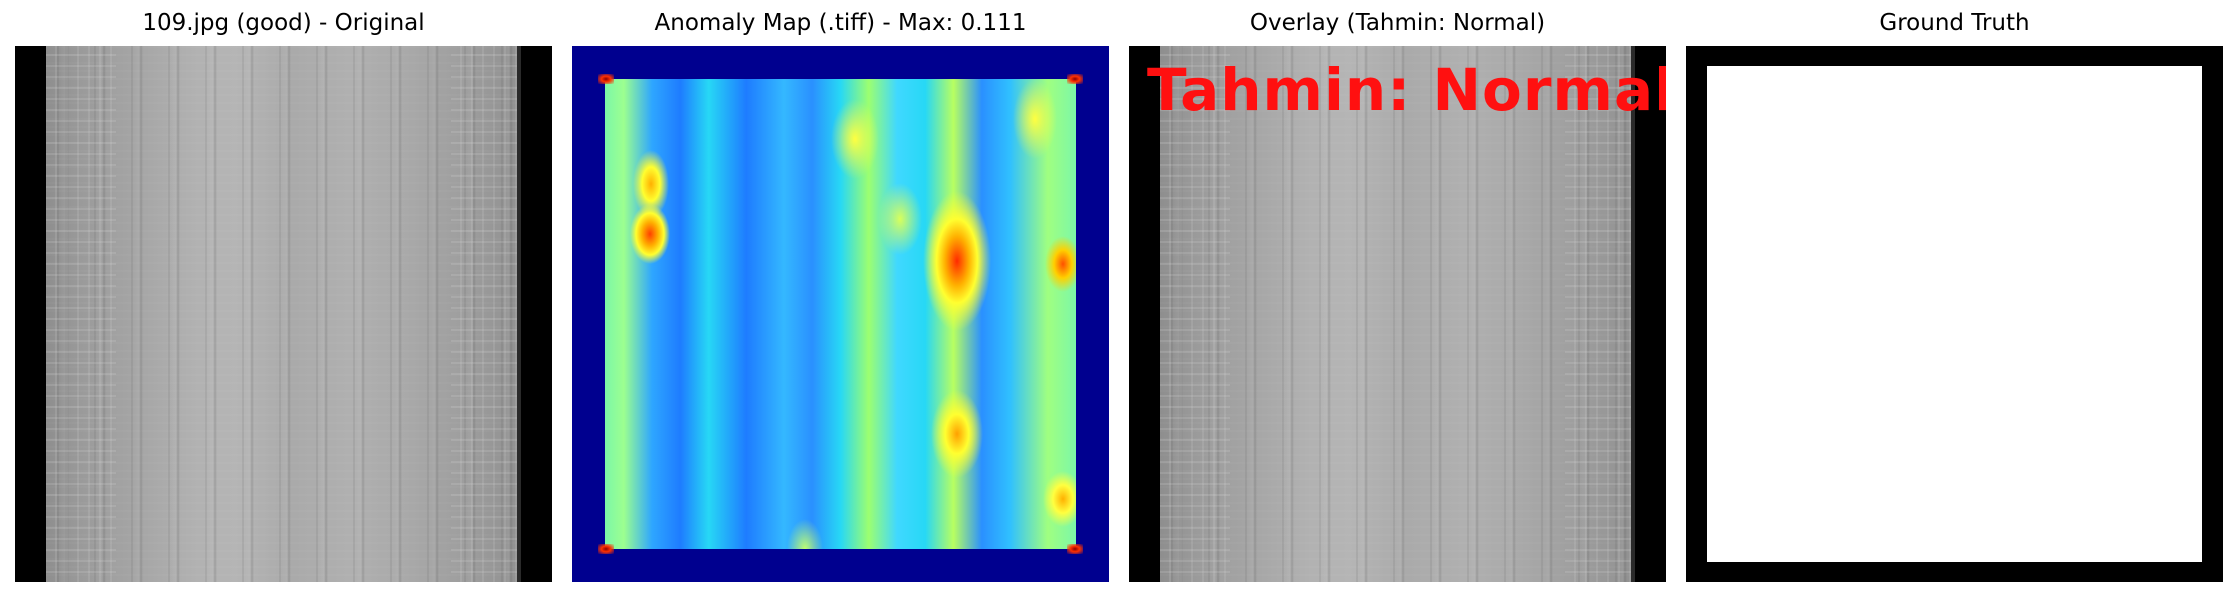 The image size is (2234, 595). Describe the element at coordinates (283, 23) in the screenshot. I see `original-title: 109.jpg (good) - Original` at that location.